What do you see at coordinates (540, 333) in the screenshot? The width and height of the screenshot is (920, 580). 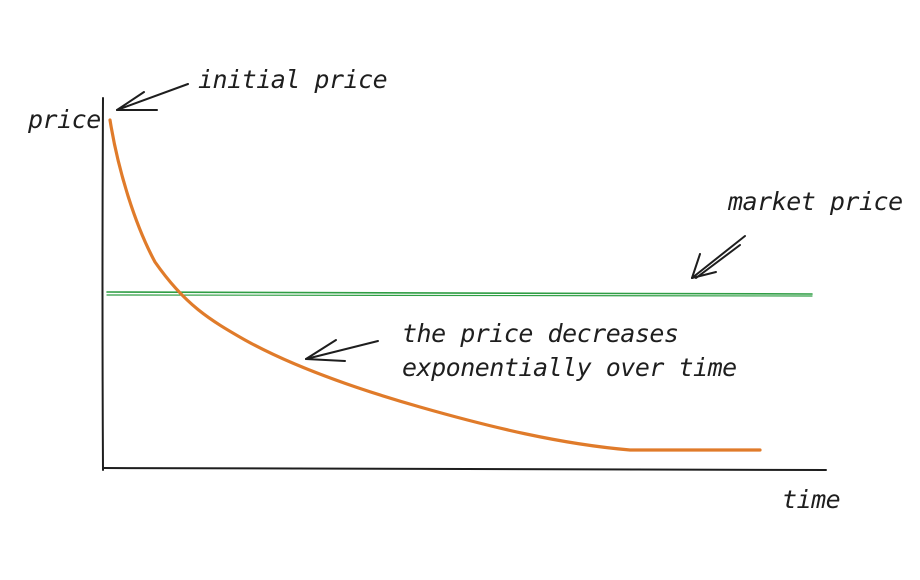 I see `decrease-label-line1: the price decreases` at bounding box center [540, 333].